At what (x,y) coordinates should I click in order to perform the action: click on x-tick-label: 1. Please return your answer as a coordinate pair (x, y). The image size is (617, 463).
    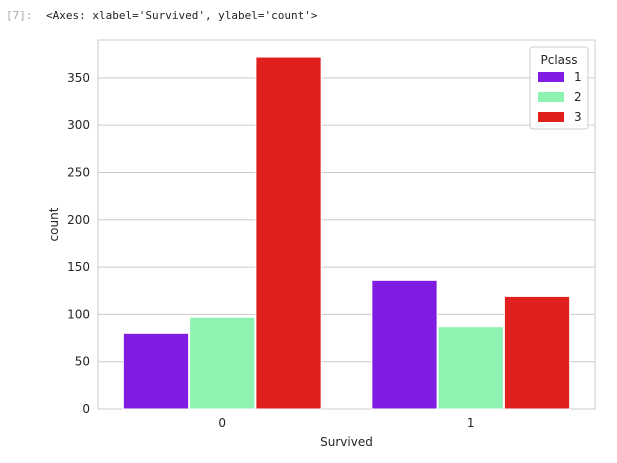
    Looking at the image, I should click on (471, 423).